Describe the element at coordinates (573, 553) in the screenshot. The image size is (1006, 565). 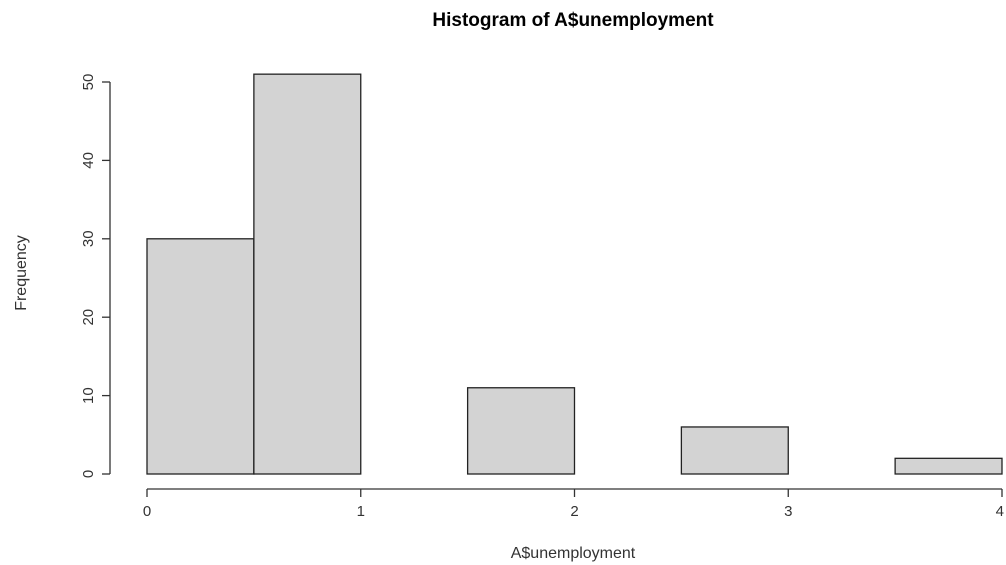
I see `x-axis-label: A$unemployment` at that location.